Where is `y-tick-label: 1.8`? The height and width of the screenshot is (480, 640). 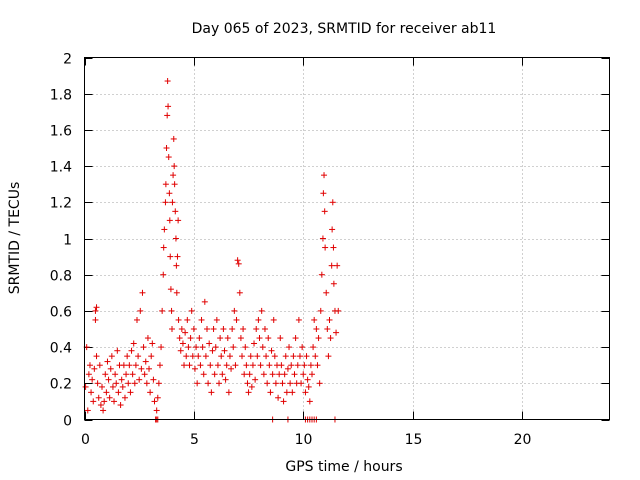 y-tick-label: 1.8 is located at coordinates (61, 96).